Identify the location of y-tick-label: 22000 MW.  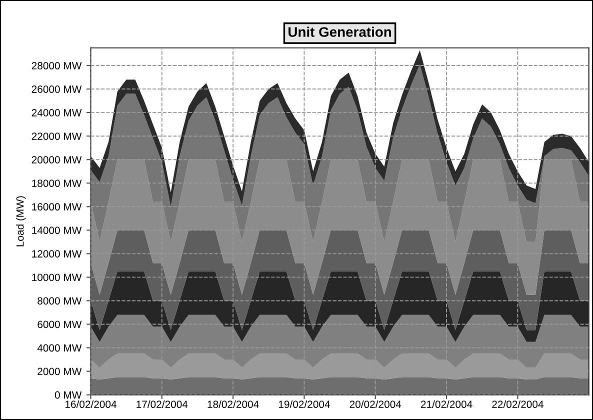
(57, 136).